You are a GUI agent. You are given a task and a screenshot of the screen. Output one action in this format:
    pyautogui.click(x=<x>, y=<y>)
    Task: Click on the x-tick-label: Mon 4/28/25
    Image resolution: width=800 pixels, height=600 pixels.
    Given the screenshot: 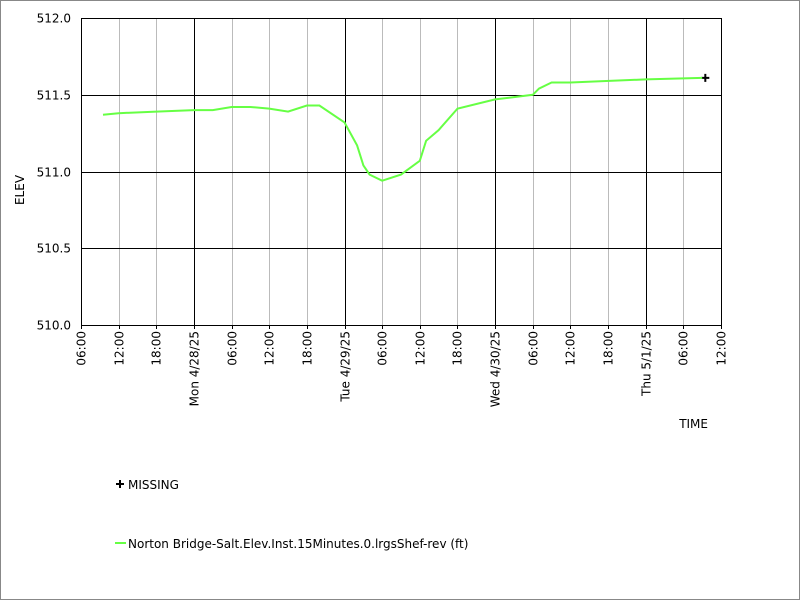 What is the action you would take?
    pyautogui.click(x=195, y=368)
    